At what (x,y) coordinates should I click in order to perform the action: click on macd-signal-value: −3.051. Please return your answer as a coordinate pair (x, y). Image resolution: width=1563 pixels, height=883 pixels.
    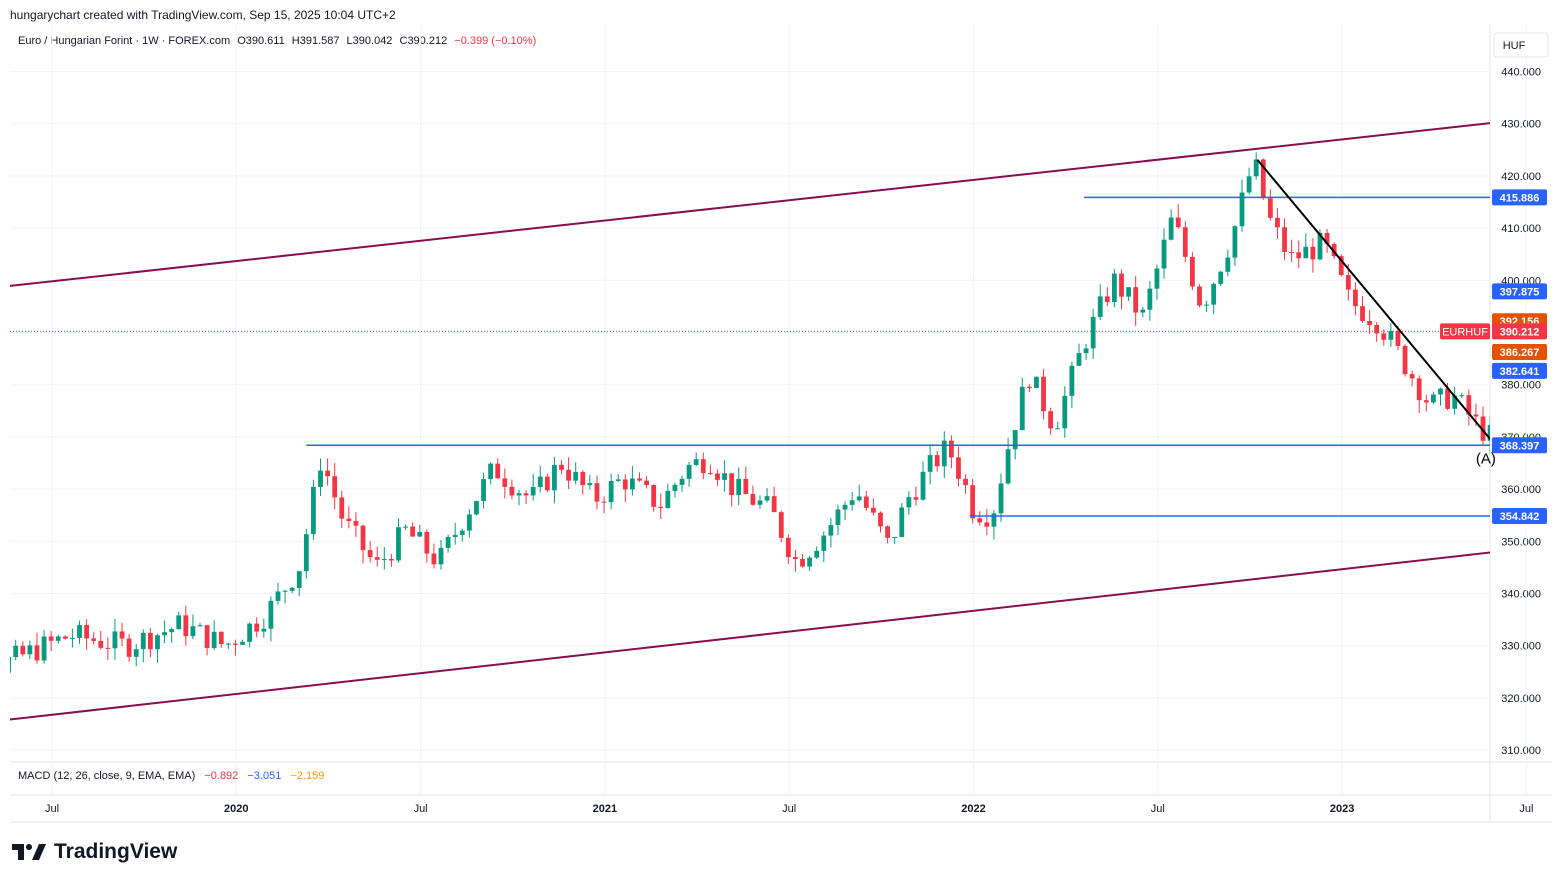
    Looking at the image, I should click on (264, 776).